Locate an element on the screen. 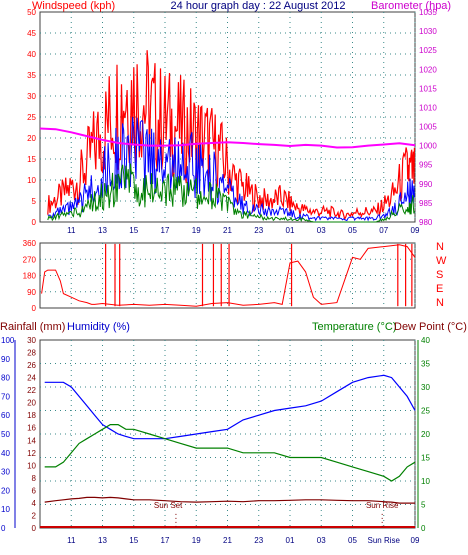  temperature-tick: 25 is located at coordinates (425, 411).